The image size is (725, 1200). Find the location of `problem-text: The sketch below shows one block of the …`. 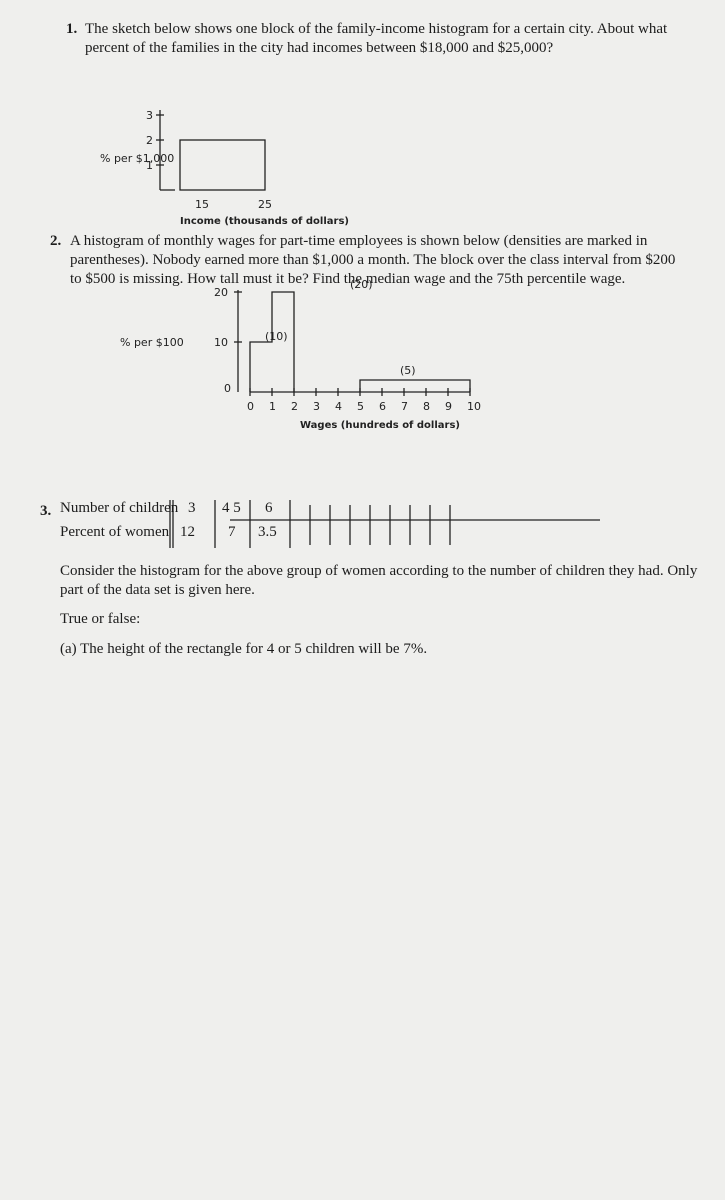

problem-text: The sketch below shows one block of the … is located at coordinates (376, 38).